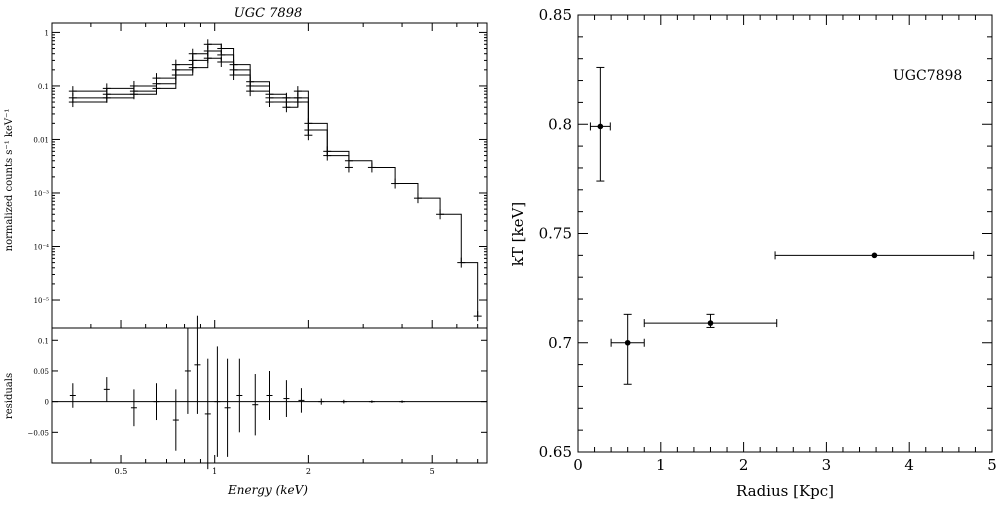  Describe the element at coordinates (269, 395) in the screenshot. I see `residuals-frame` at that location.